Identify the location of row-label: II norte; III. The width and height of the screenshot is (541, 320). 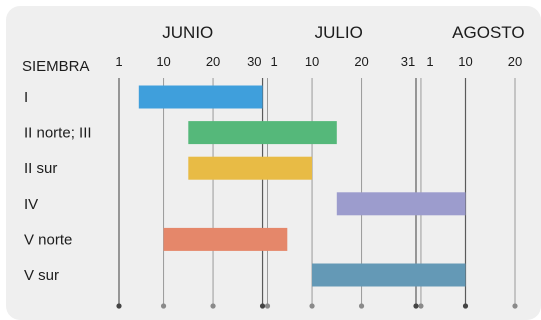
(58, 133).